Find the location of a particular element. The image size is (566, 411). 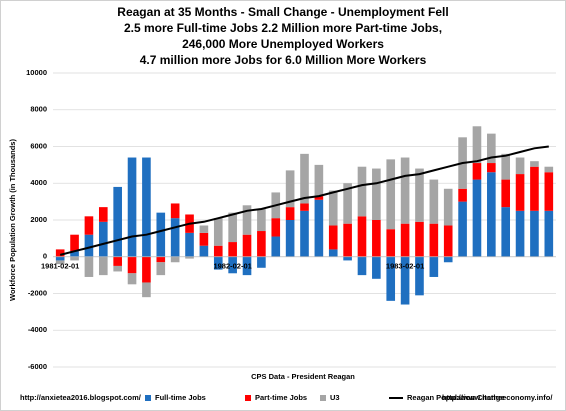

chart-title: 246,000 More Unemployed Workers is located at coordinates (283, 44).